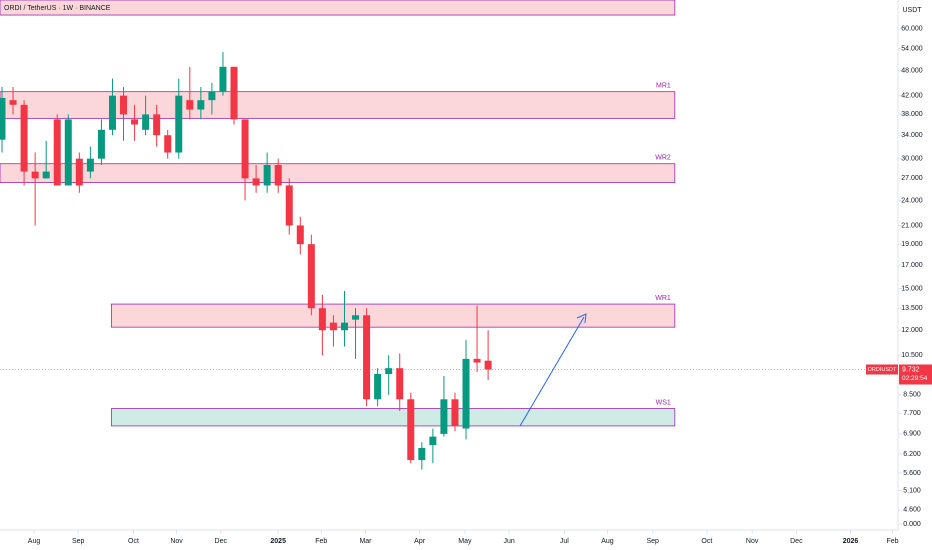 Image resolution: width=932 pixels, height=550 pixels. I want to click on x-tick-label: Jun, so click(508, 541).